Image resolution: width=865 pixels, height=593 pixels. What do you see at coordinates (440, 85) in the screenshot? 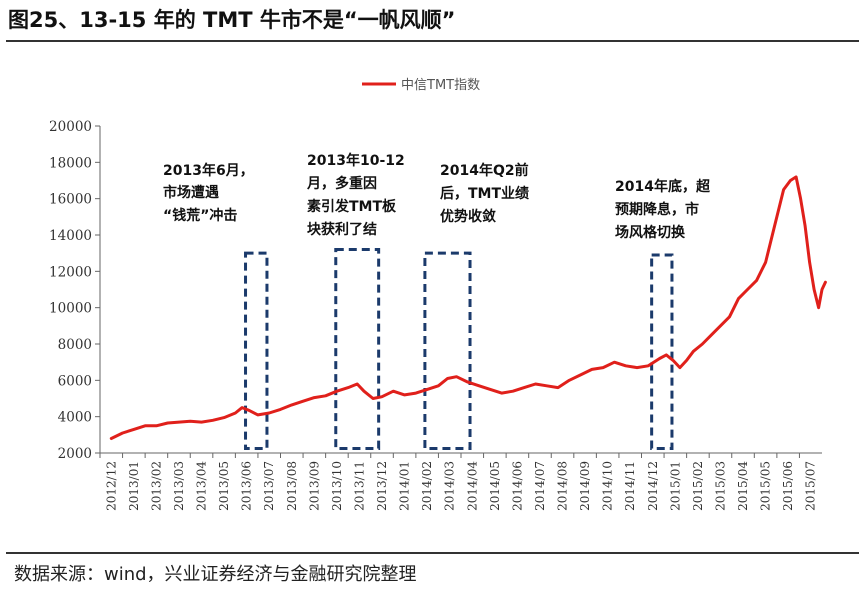
I see `legend-label: 中信TMT指数` at bounding box center [440, 85].